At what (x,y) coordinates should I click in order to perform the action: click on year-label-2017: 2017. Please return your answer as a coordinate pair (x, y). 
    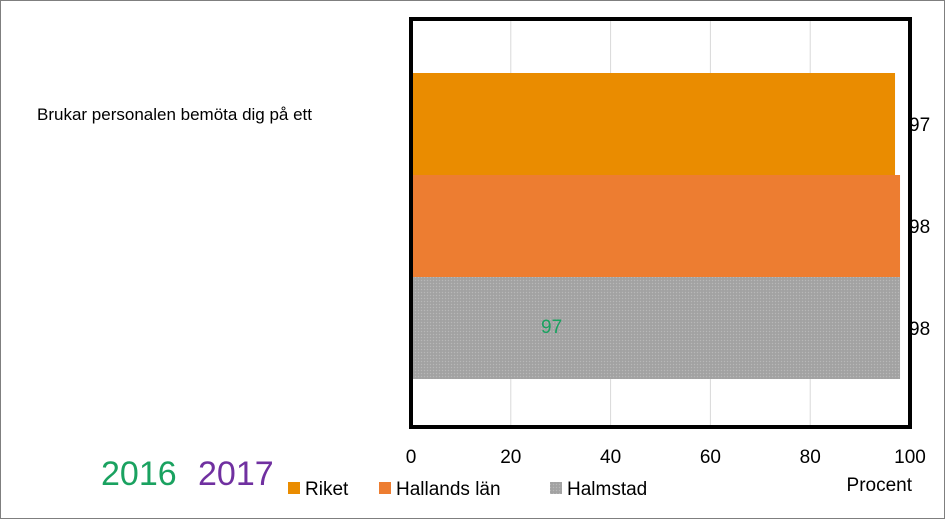
    Looking at the image, I should click on (236, 474).